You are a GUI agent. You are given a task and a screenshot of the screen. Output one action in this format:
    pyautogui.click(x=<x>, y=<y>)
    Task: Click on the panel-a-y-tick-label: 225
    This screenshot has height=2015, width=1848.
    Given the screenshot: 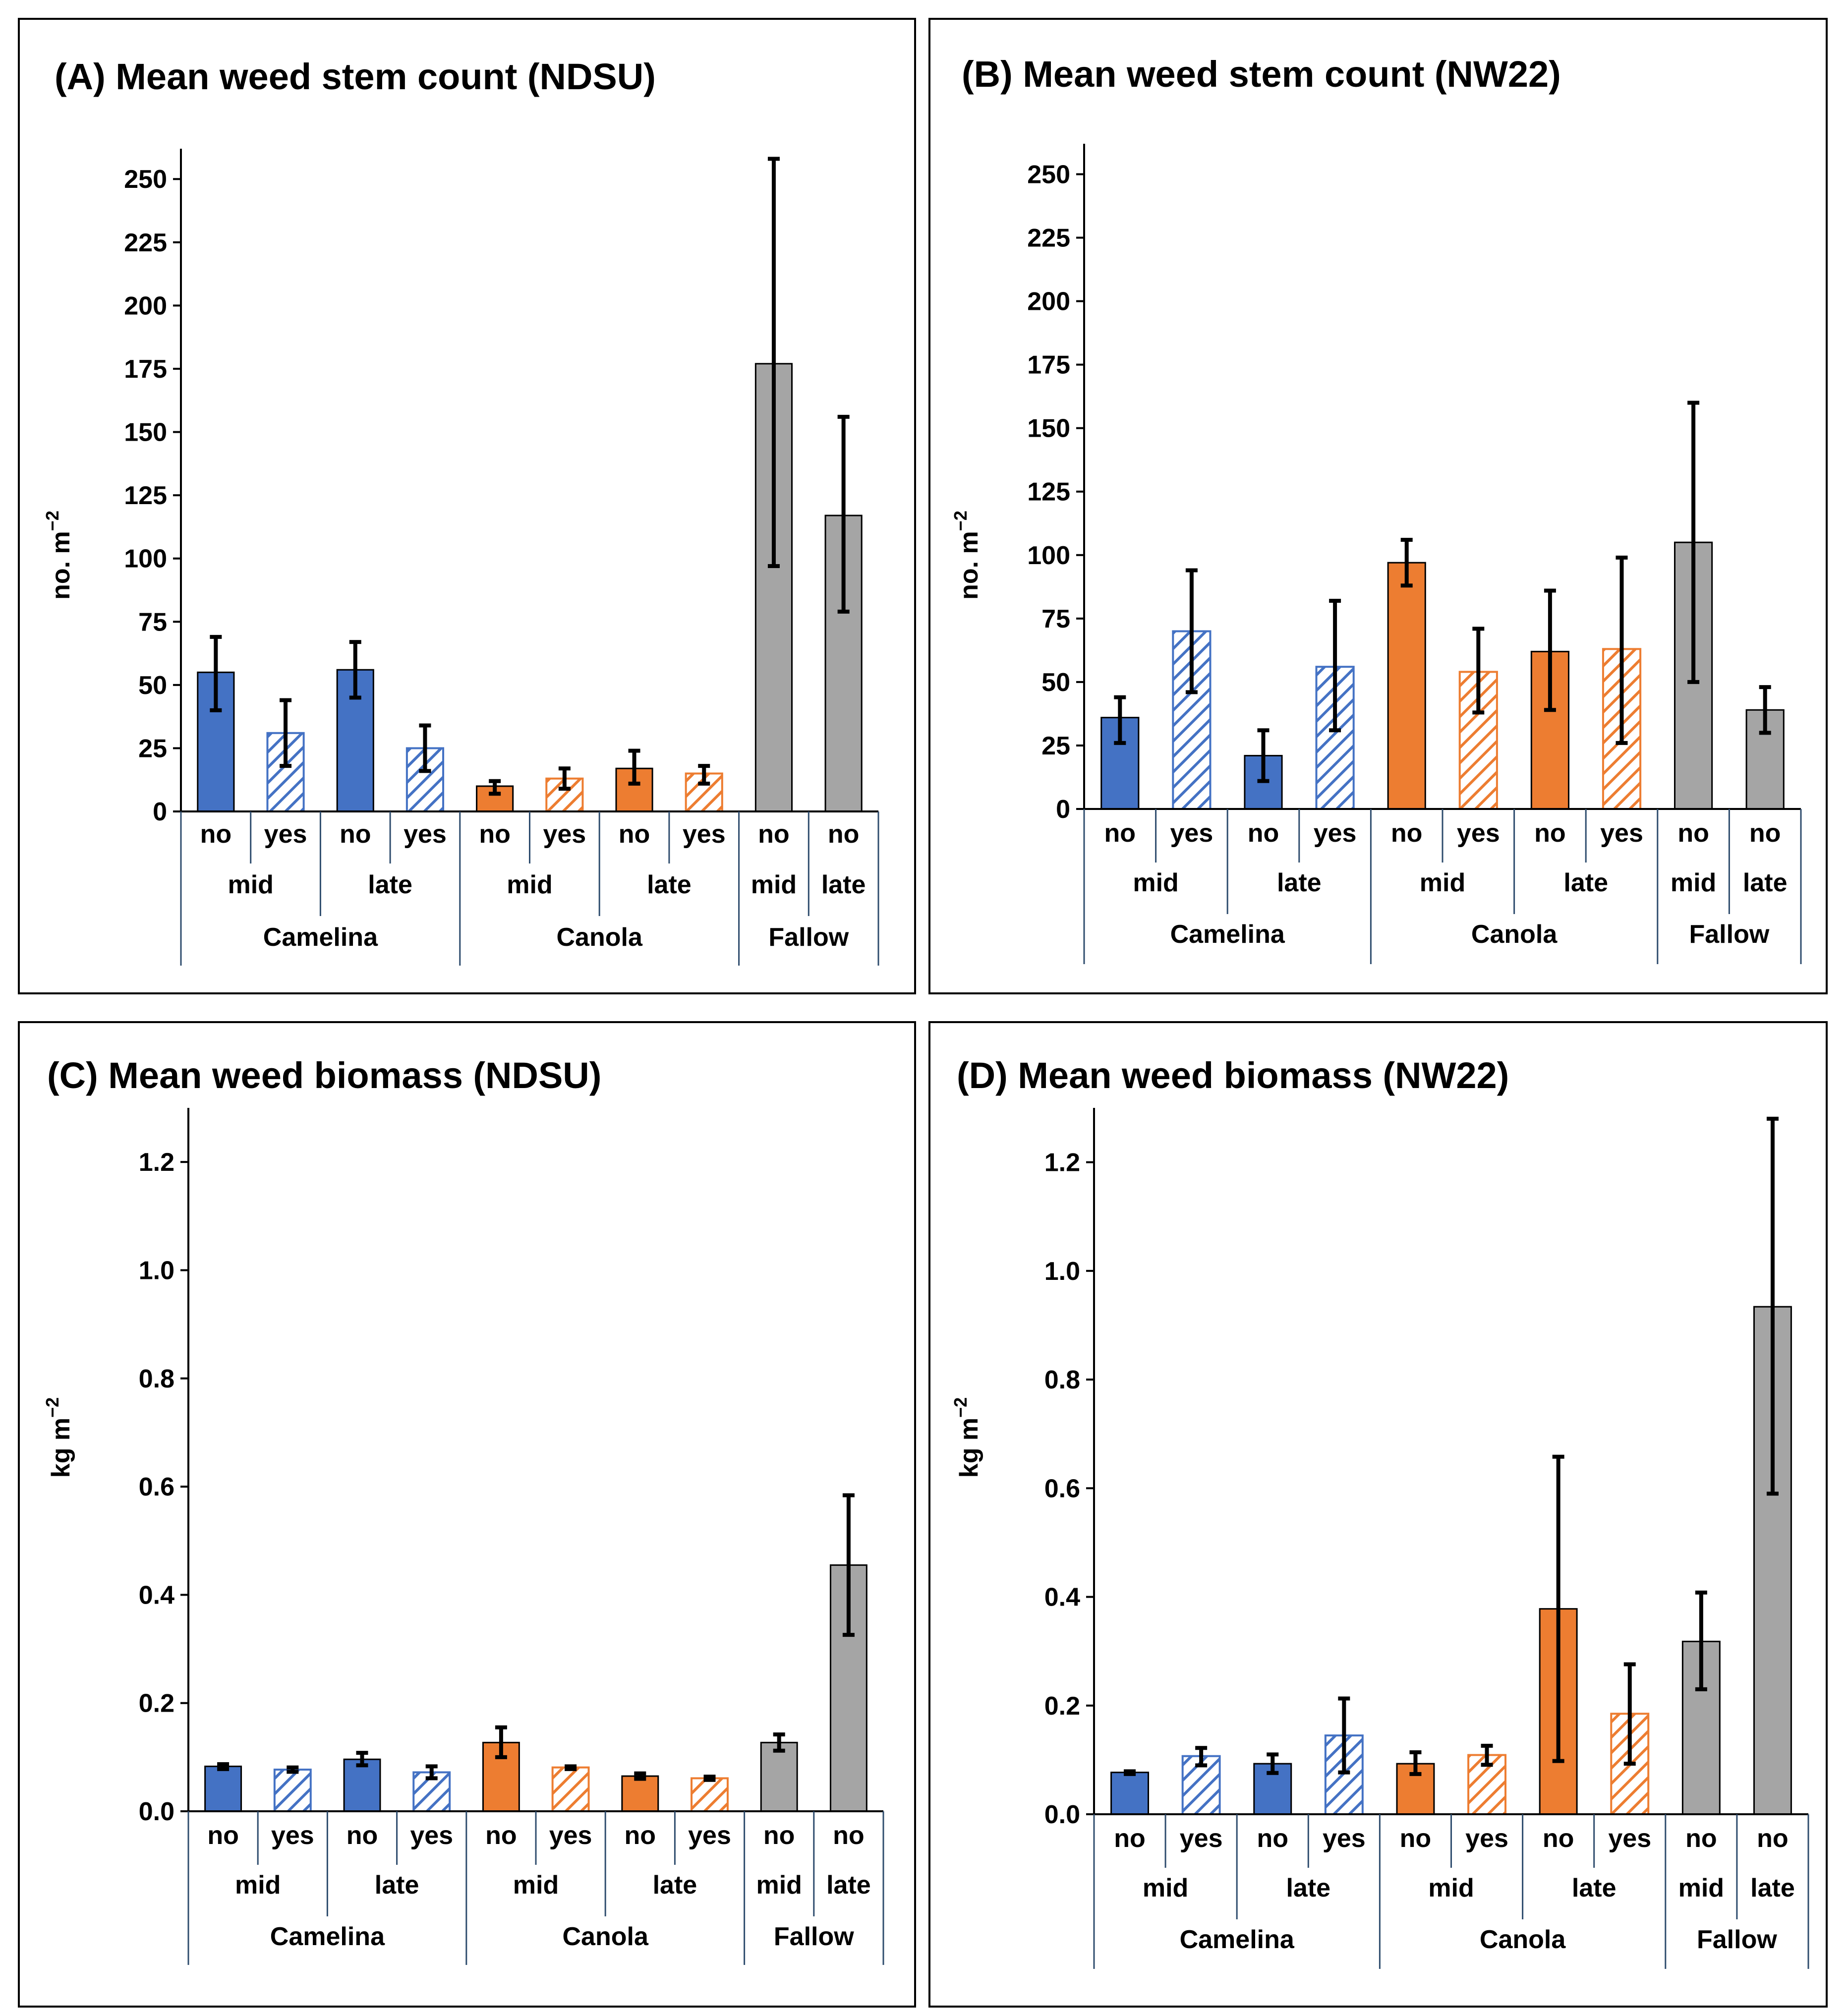 What is the action you would take?
    pyautogui.click(x=145, y=243)
    